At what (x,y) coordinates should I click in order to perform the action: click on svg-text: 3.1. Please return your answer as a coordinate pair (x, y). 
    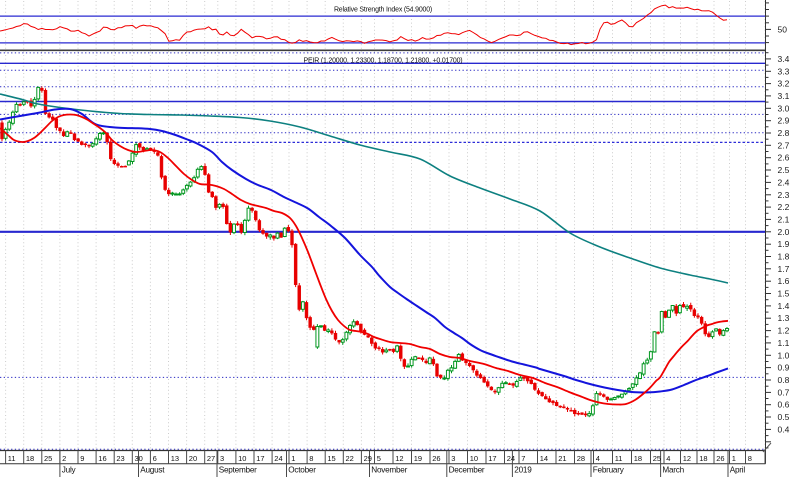
    Looking at the image, I should click on (784, 96).